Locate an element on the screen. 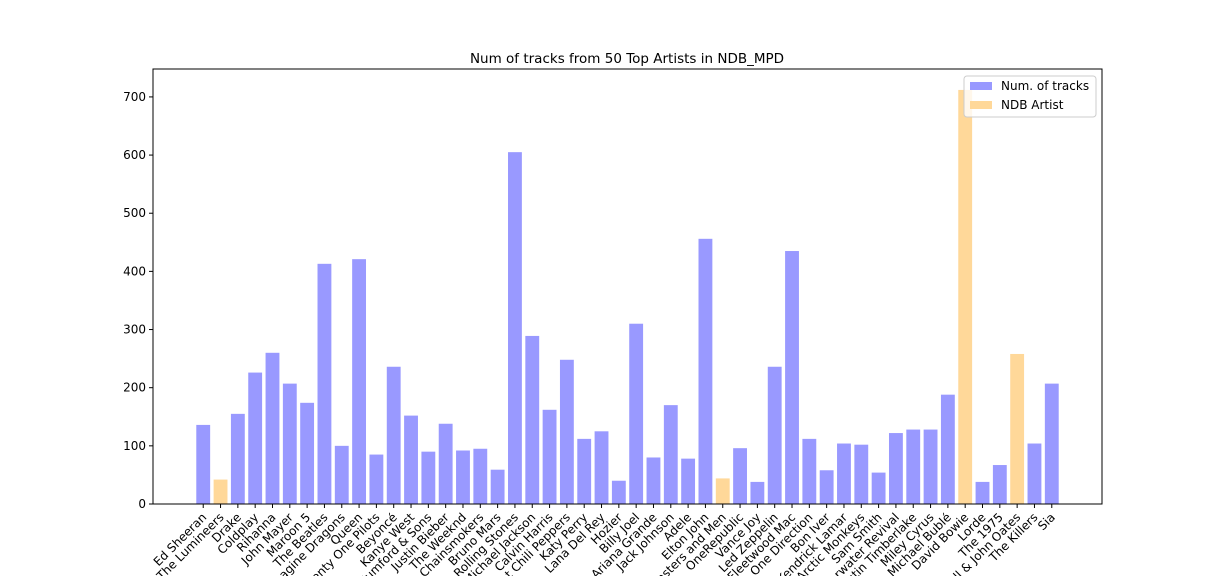 This screenshot has height=576, width=1224. legend-label: Num. of tracks is located at coordinates (1045, 86).